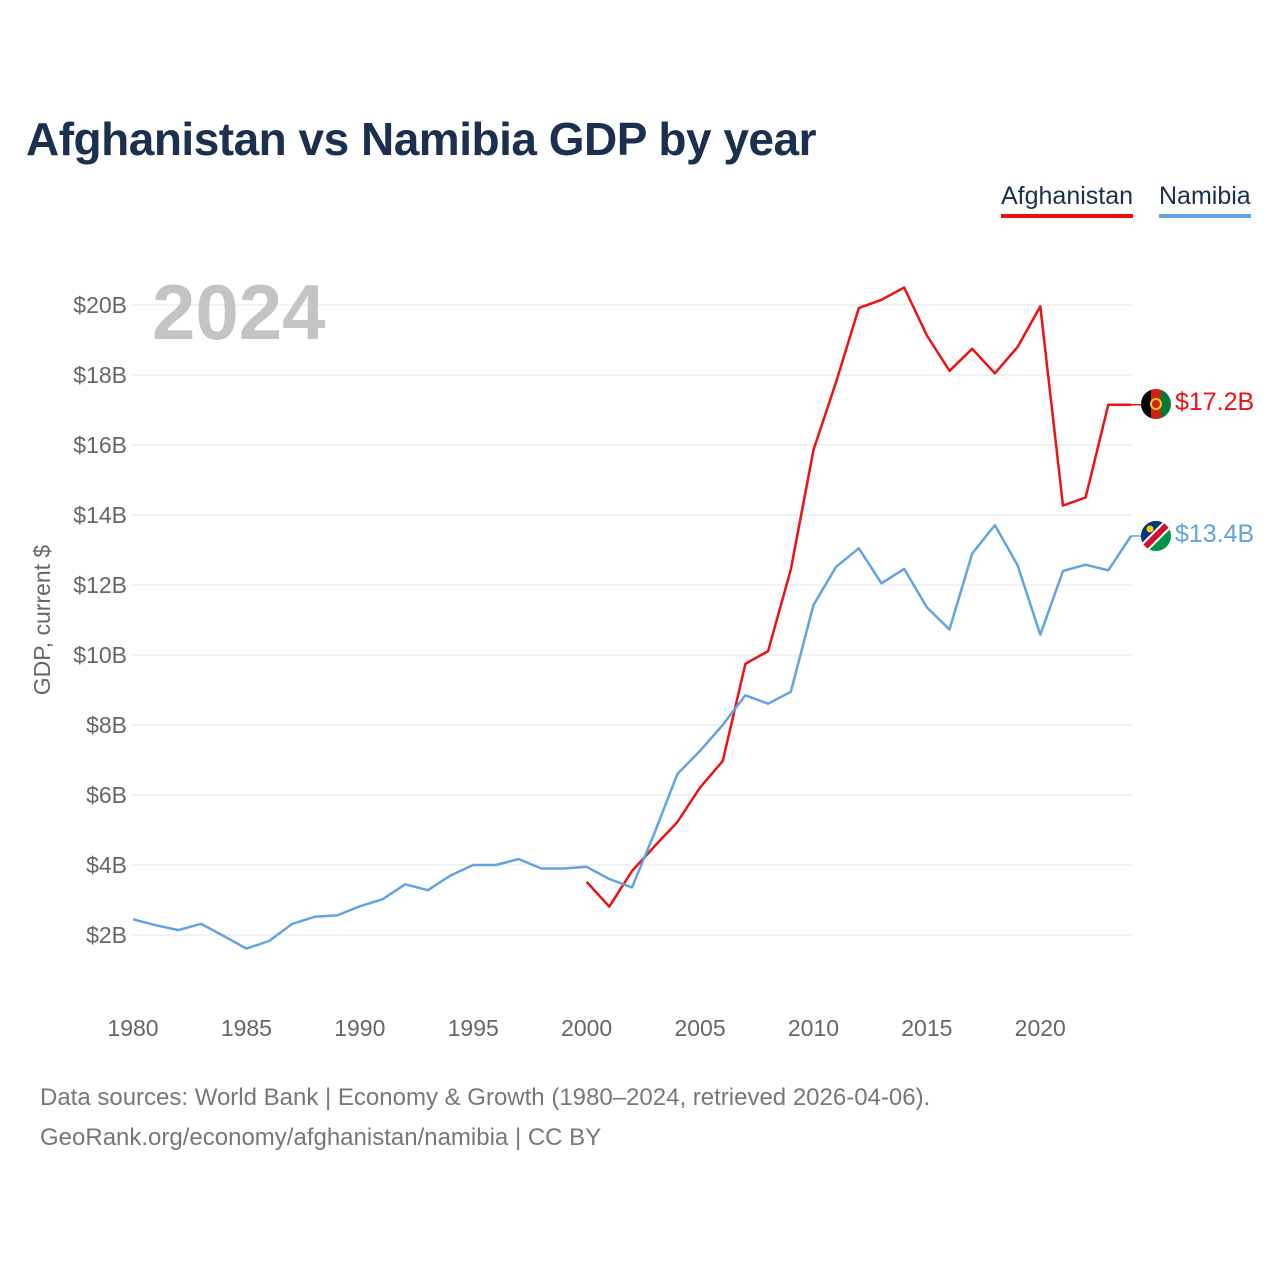 Image resolution: width=1280 pixels, height=1280 pixels. I want to click on end-label-namibia: $13.4B, so click(1214, 534).